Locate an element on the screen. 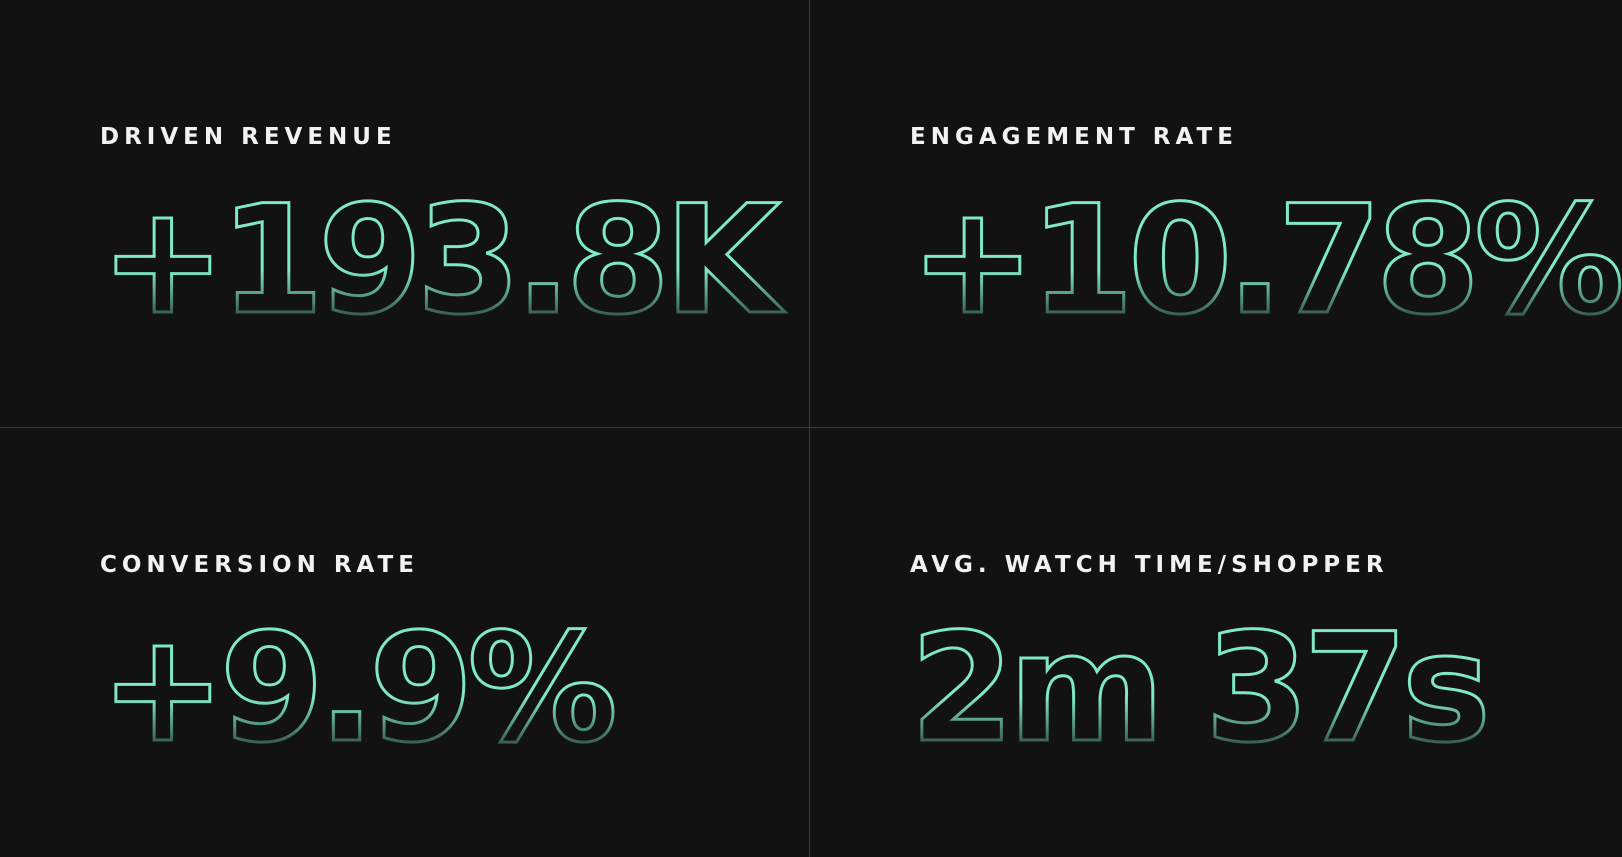 The width and height of the screenshot is (1622, 857). stat-value: +193.8K is located at coordinates (446, 261).